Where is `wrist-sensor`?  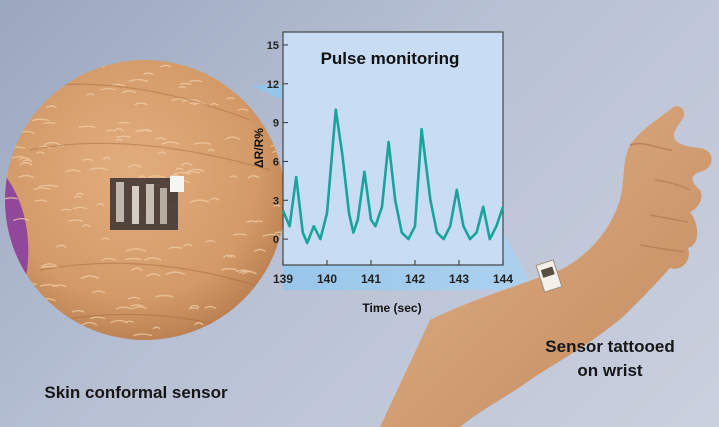 wrist-sensor is located at coordinates (549, 276).